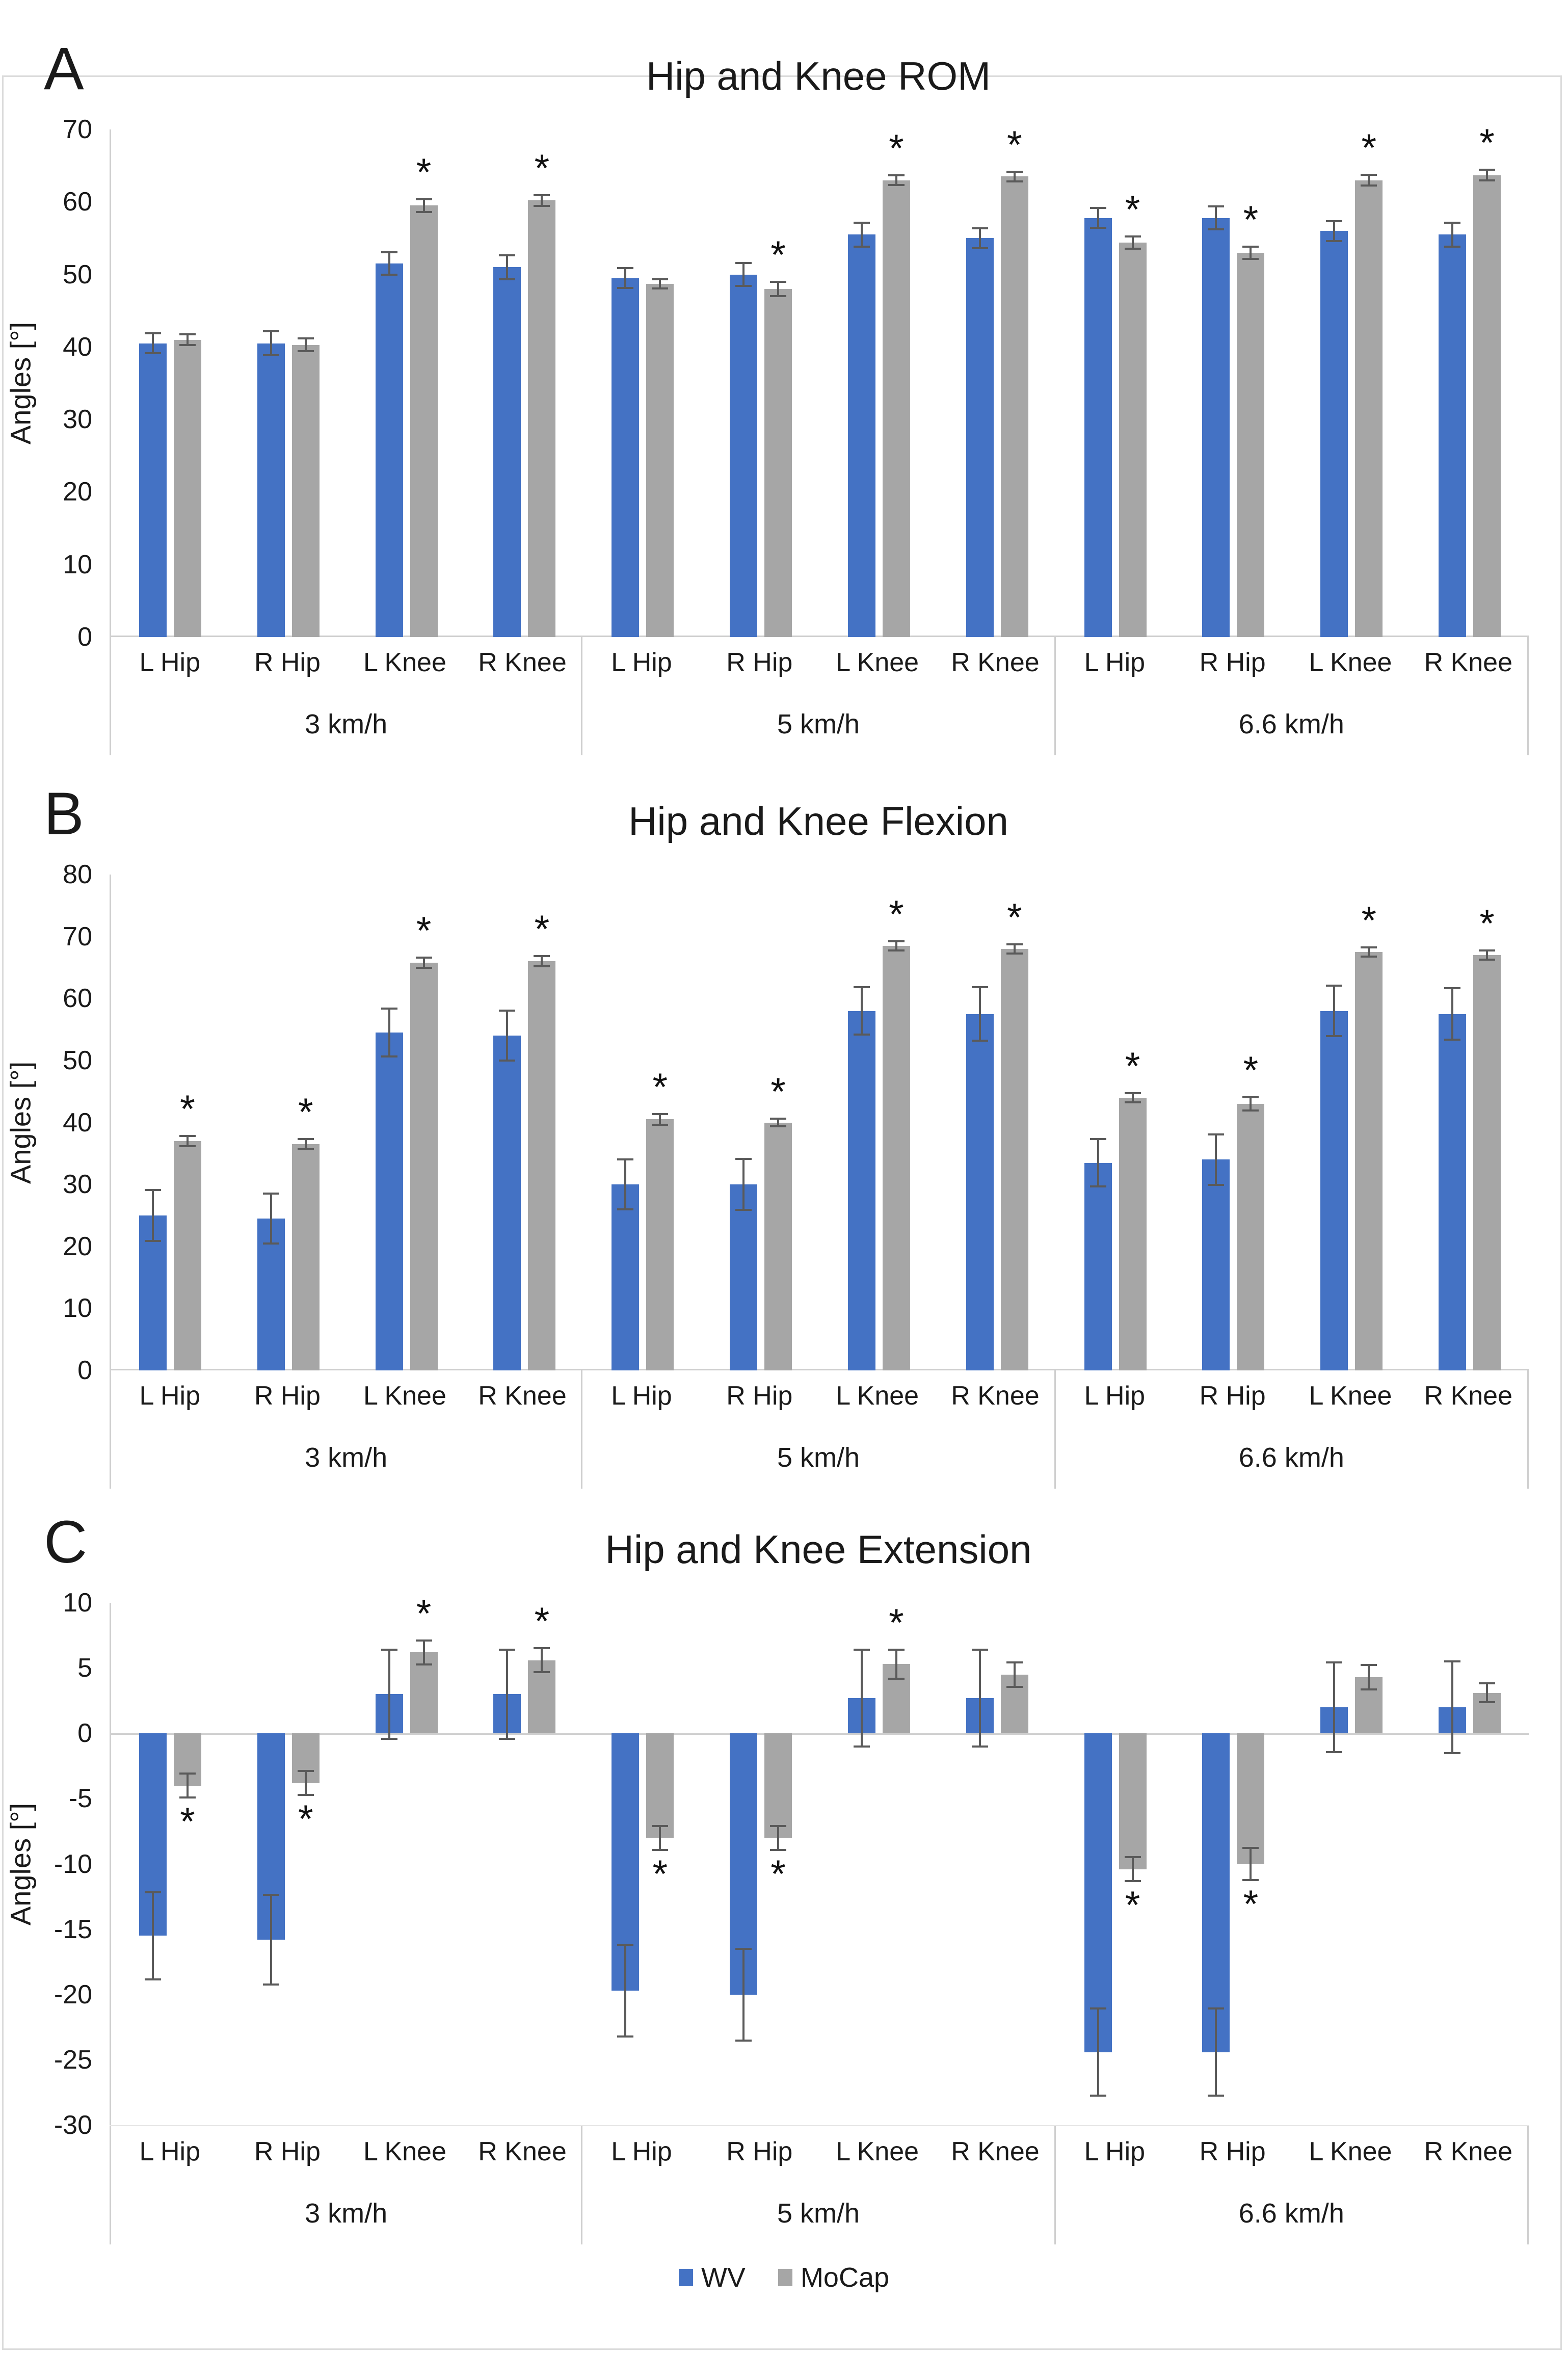 Image resolution: width=1568 pixels, height=2354 pixels. Describe the element at coordinates (77, 492) in the screenshot. I see `y-tick-label: 20` at that location.